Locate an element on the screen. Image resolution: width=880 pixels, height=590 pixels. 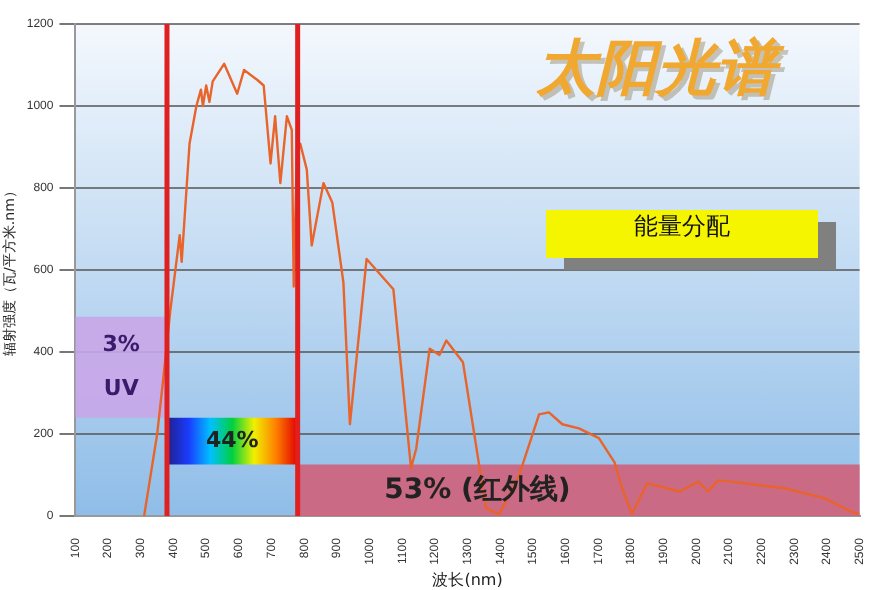
band-label: 3% UV is located at coordinates (121, 366).